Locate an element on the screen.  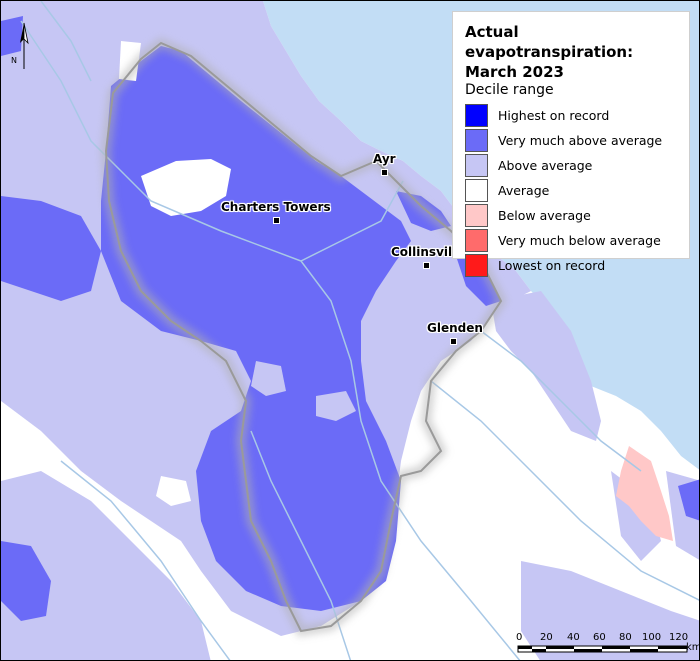
place-label-ayr: Ayr is located at coordinates (384, 159).